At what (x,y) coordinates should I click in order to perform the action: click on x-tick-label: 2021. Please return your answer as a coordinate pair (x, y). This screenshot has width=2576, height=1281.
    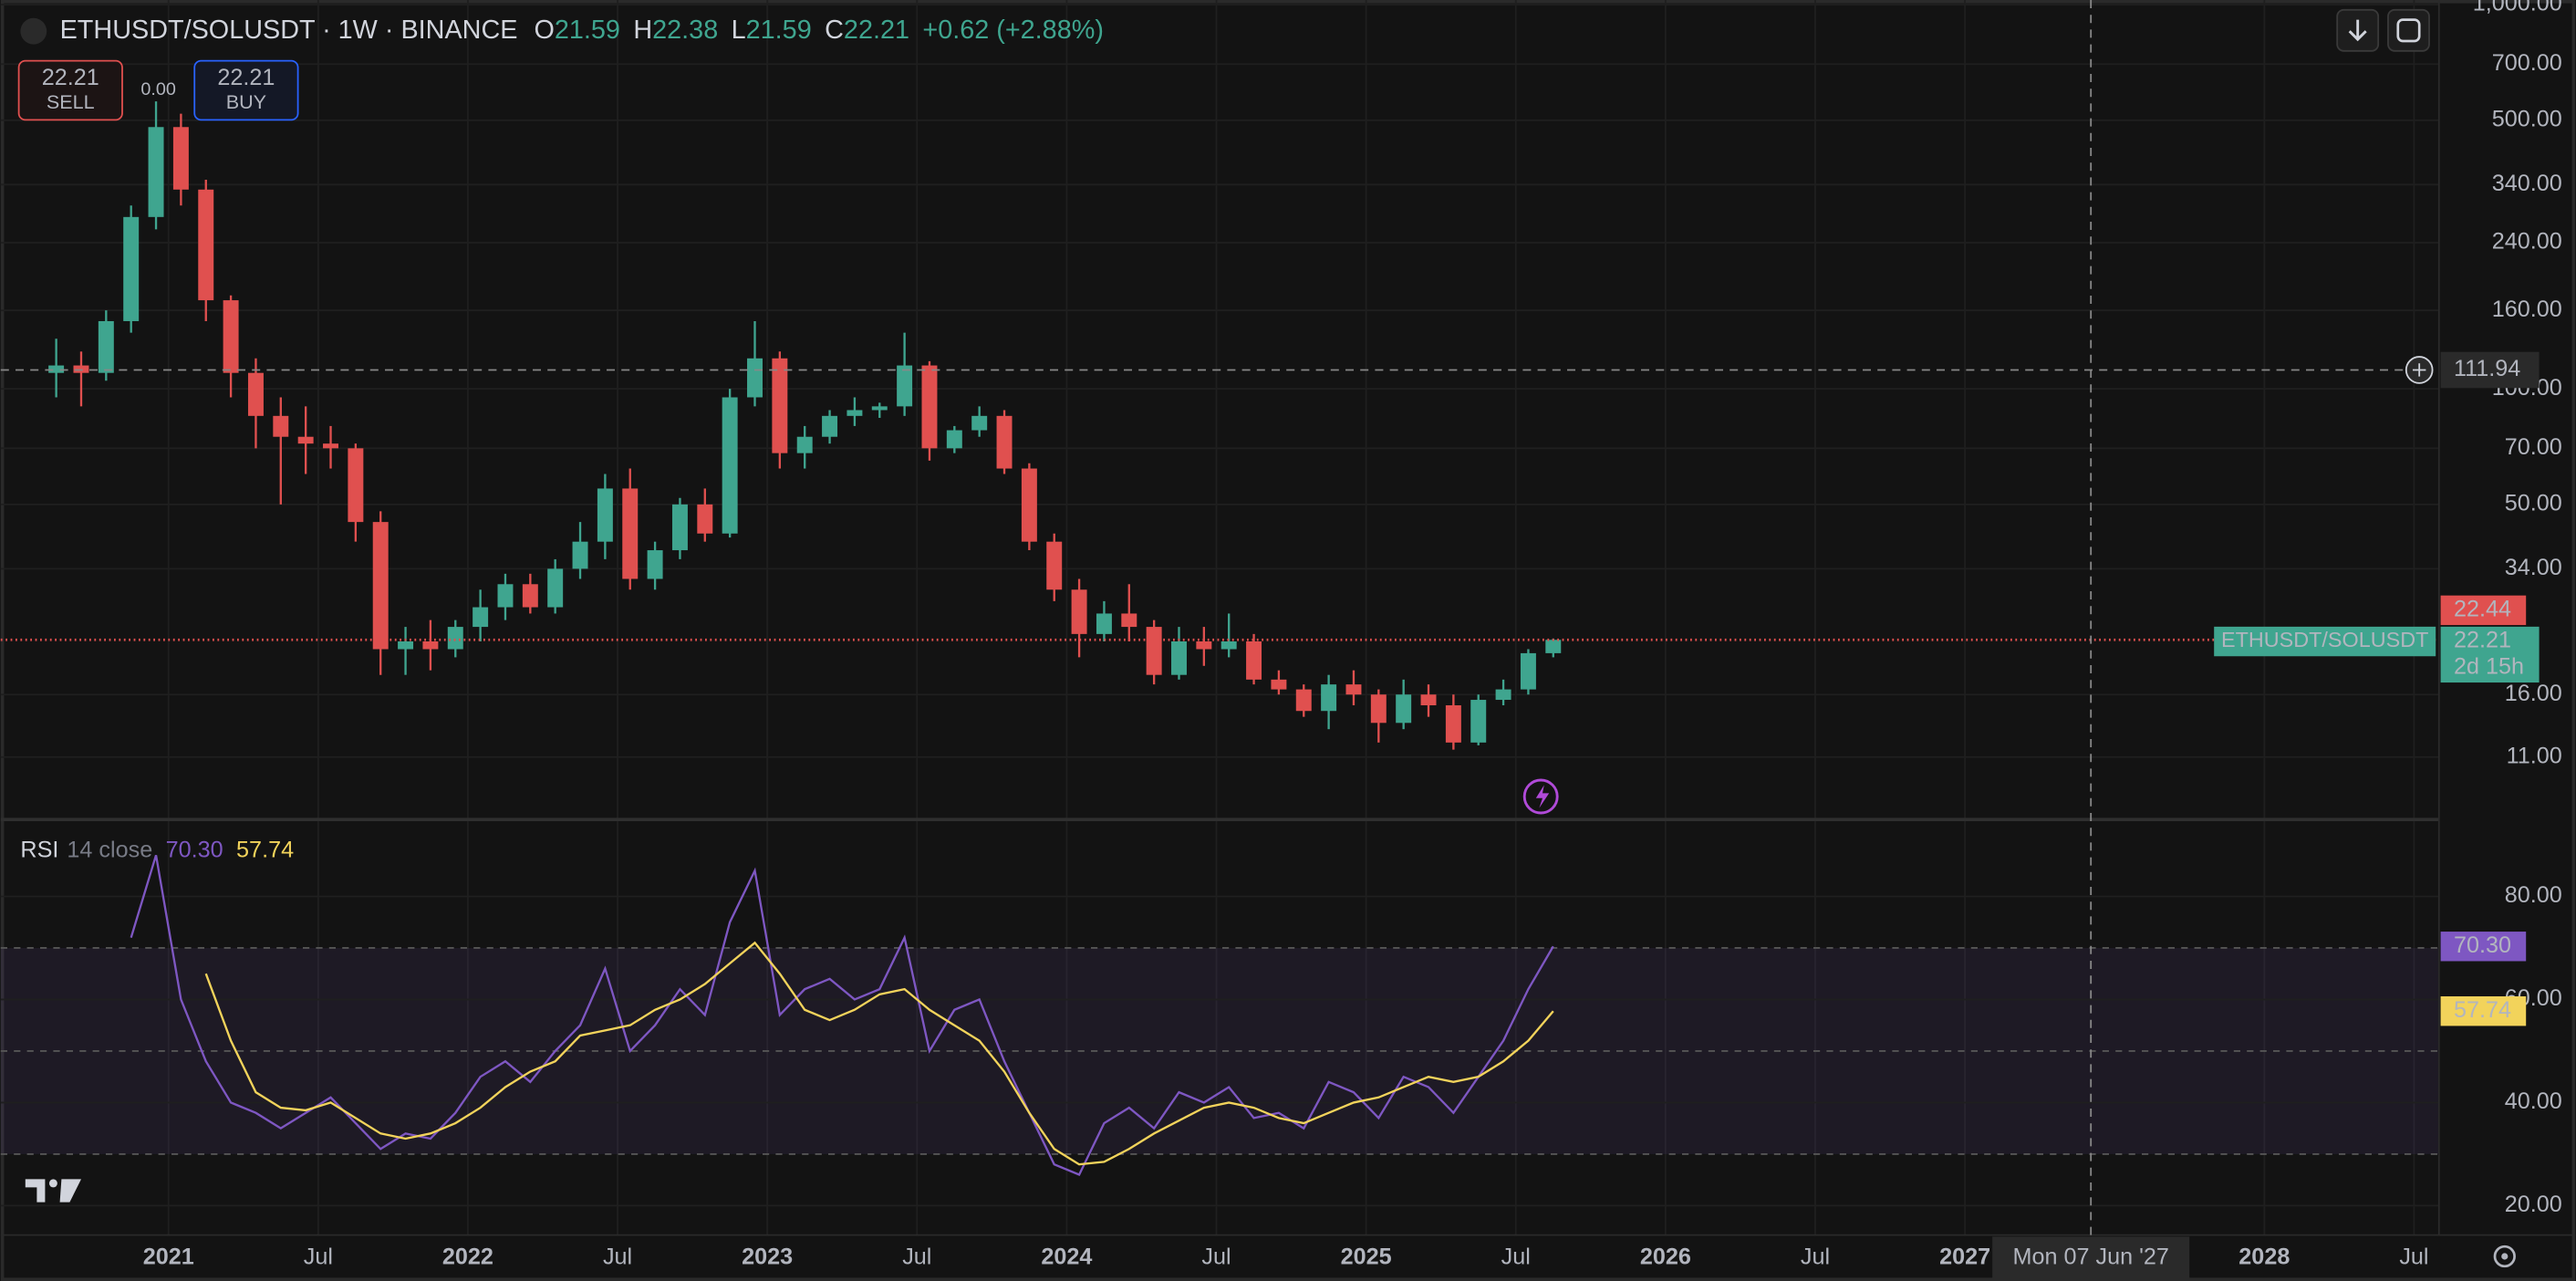
    Looking at the image, I should click on (168, 1256).